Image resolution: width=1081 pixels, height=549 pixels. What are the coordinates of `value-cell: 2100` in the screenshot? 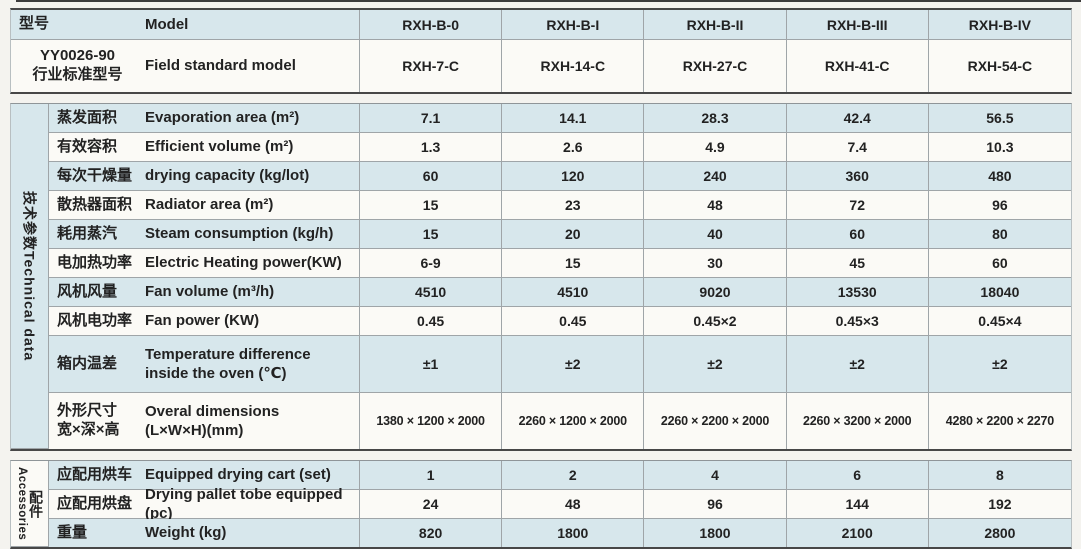 It's located at (857, 533).